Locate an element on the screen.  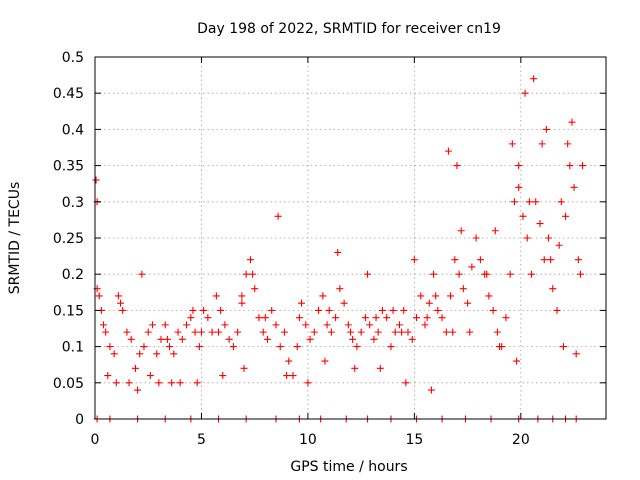
y-tick-label: 0.3 is located at coordinates (73, 203).